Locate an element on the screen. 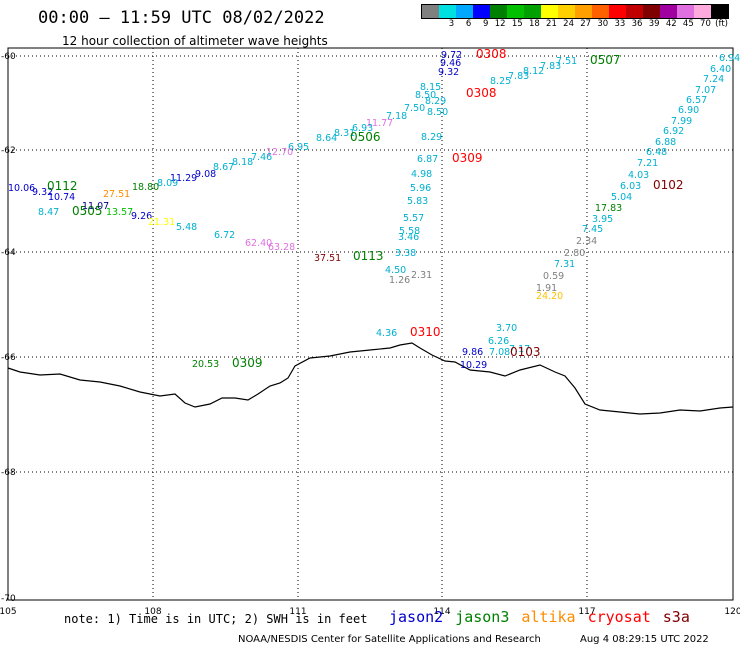 The width and height of the screenshot is (740, 650). color-scale-tick: 33 is located at coordinates (620, 24).